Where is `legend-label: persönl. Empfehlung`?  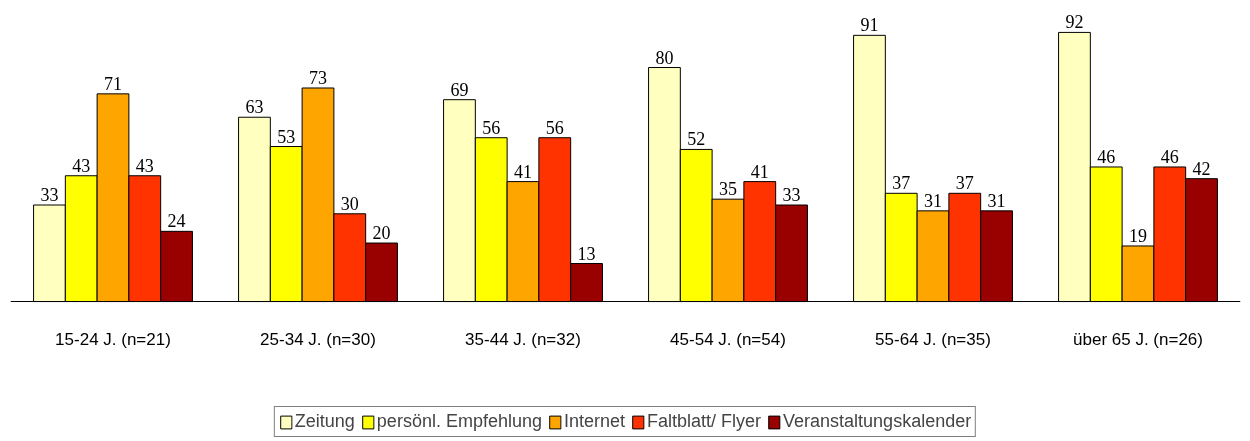 legend-label: persönl. Empfehlung is located at coordinates (459, 421).